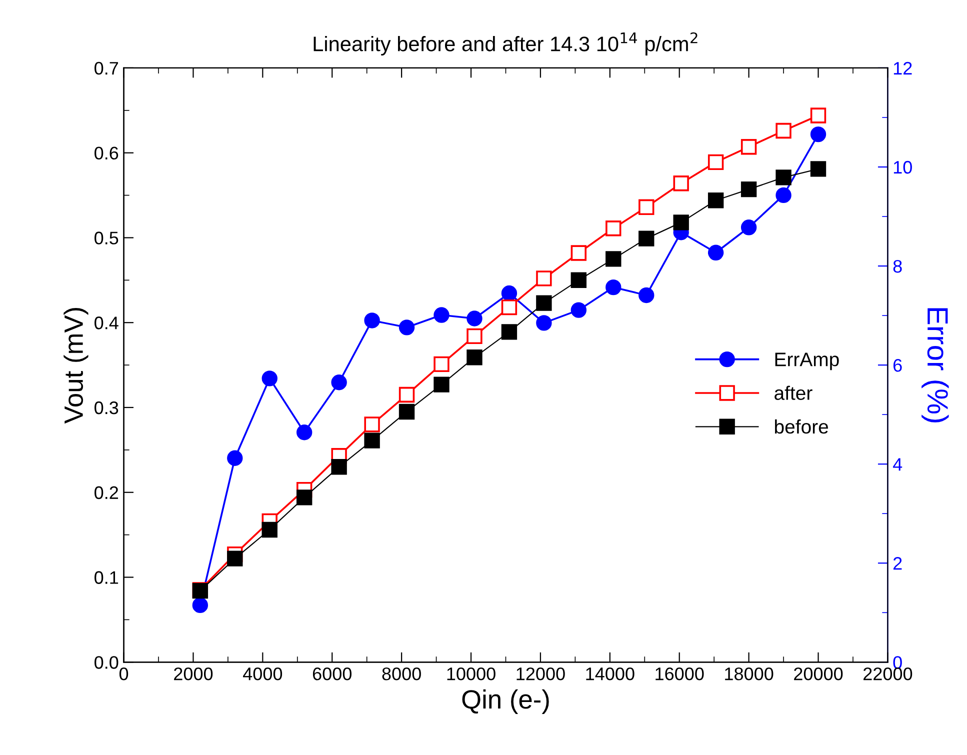 The image size is (967, 755). Describe the element at coordinates (193, 673) in the screenshot. I see `x-tick-label: 2000` at that location.